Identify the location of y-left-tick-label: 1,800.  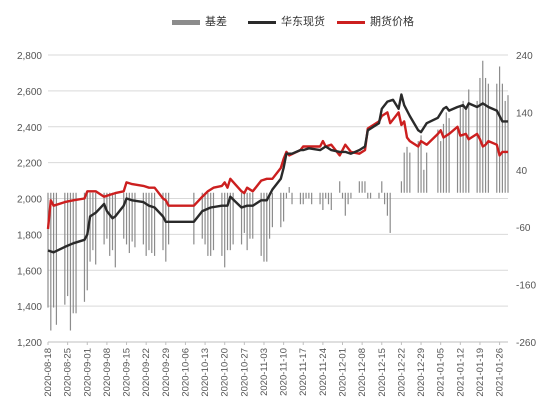
(29, 235).